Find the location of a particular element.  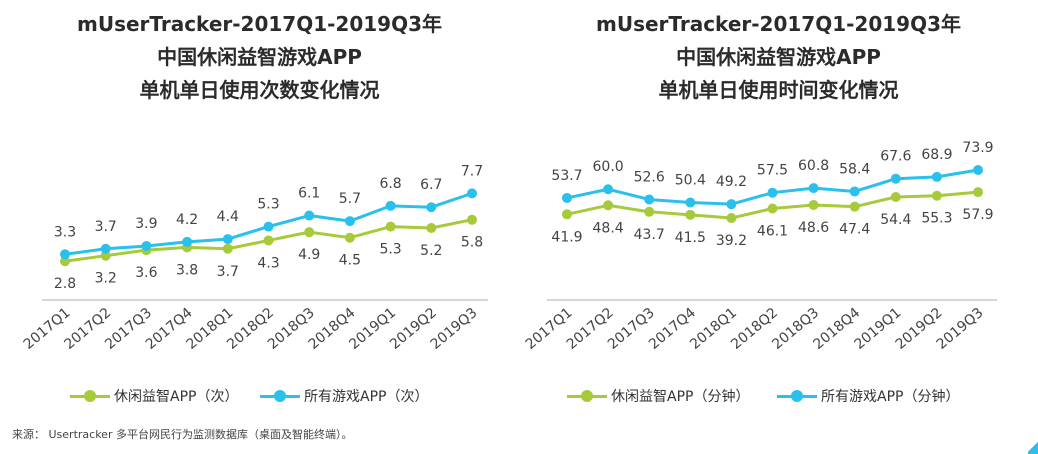

source-note: 来源： Usertracker 多平台网民行为监测数据库（桌面及智能终端）。 is located at coordinates (182, 434).